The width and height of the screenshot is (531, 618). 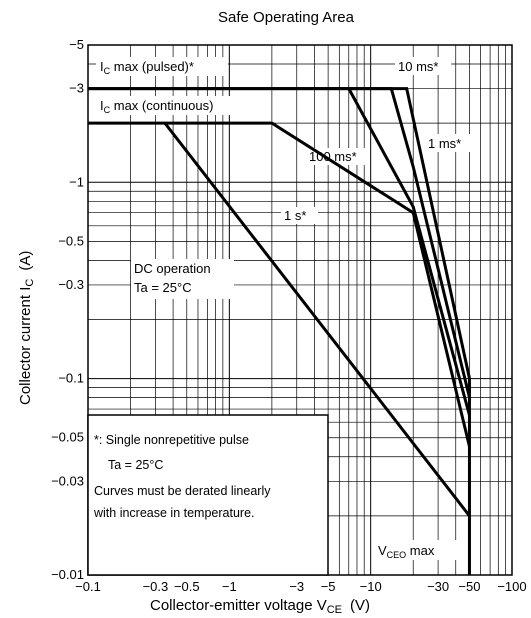 I want to click on footnote-line-3: Curves must be derated linearly, so click(x=182, y=491).